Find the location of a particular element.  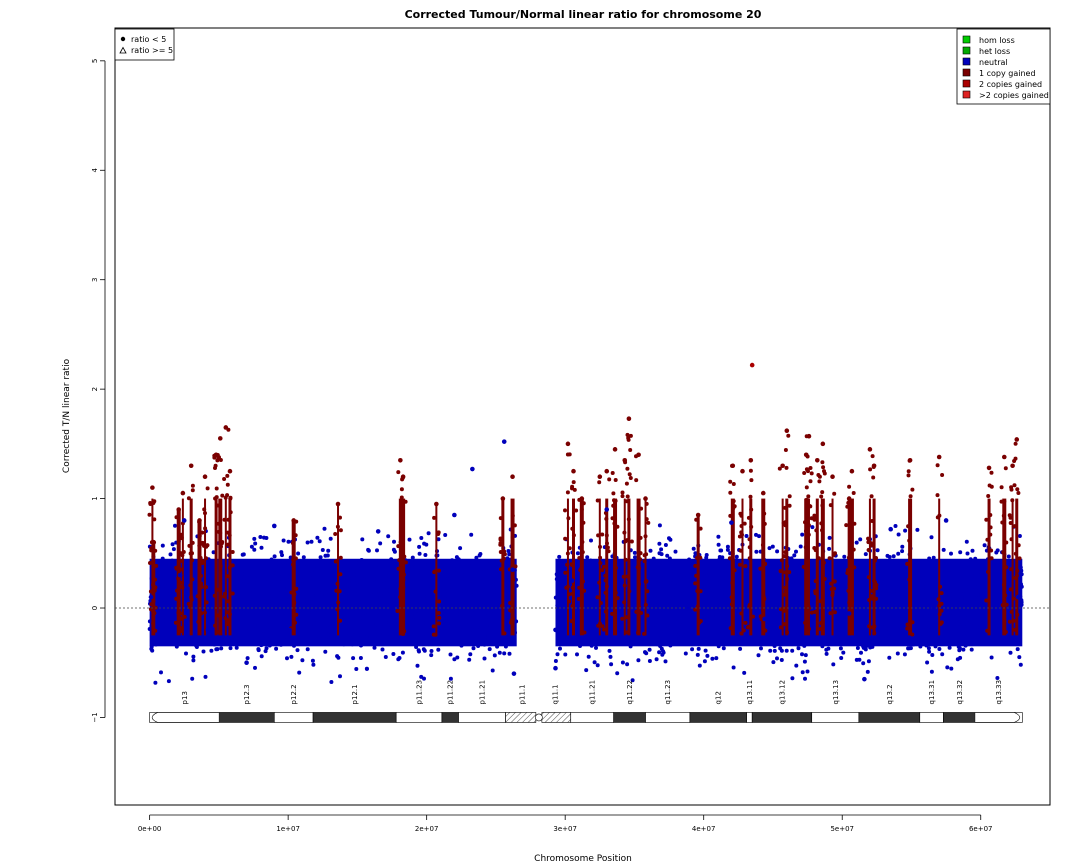

legend-swatch is located at coordinates (966, 83).